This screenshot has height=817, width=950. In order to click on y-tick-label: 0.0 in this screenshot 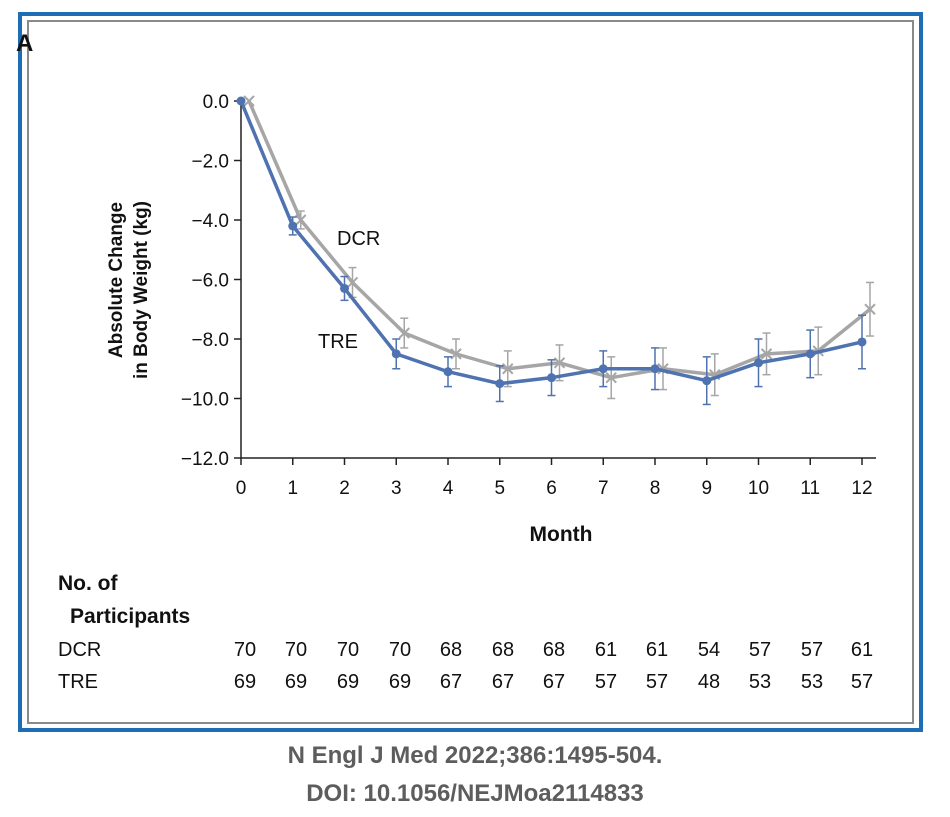, I will do `click(216, 102)`.